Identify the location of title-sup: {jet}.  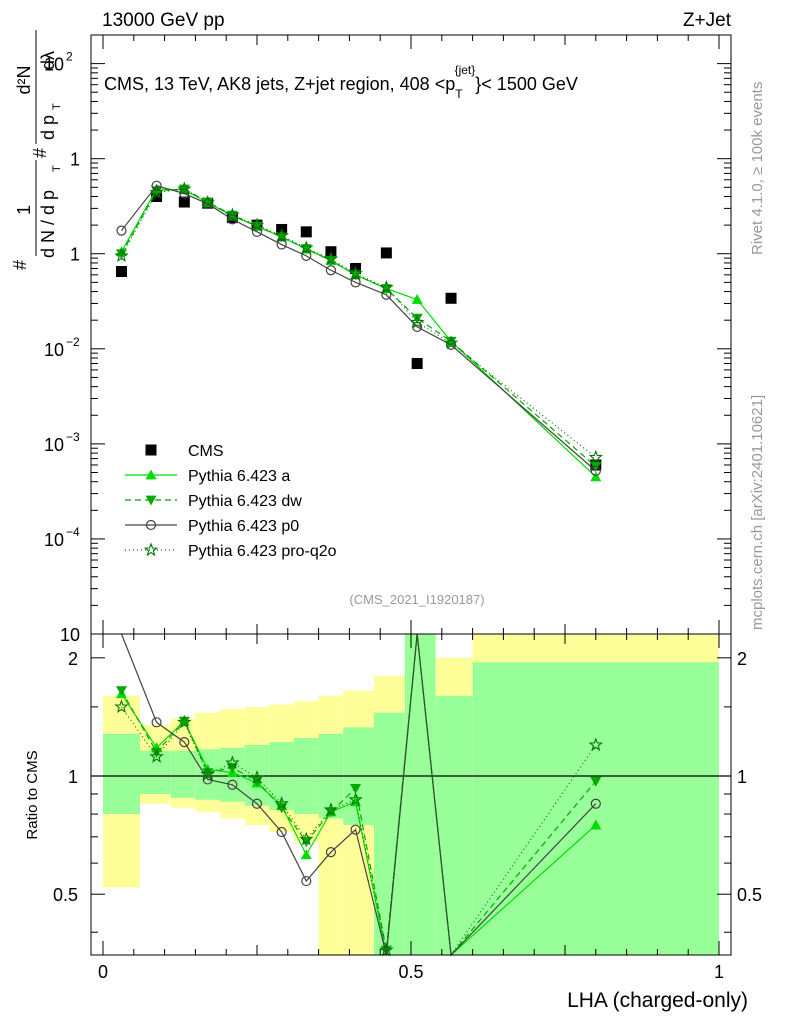
(465, 70).